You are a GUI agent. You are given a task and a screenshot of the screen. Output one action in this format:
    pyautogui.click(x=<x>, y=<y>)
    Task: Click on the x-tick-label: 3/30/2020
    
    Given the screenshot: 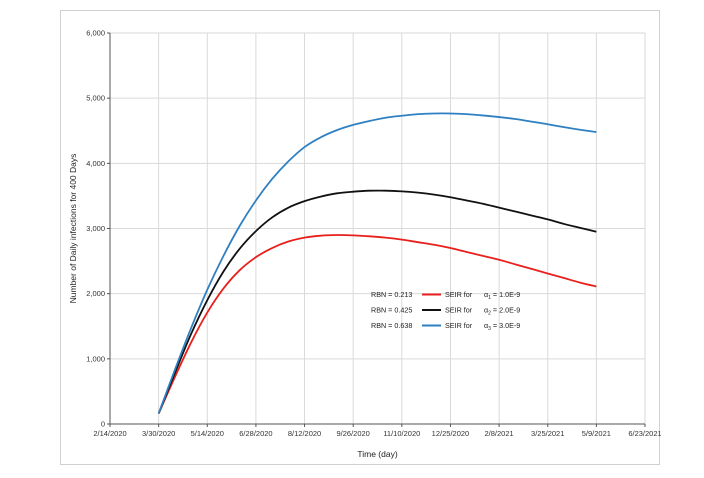 What is the action you would take?
    pyautogui.click(x=158, y=433)
    